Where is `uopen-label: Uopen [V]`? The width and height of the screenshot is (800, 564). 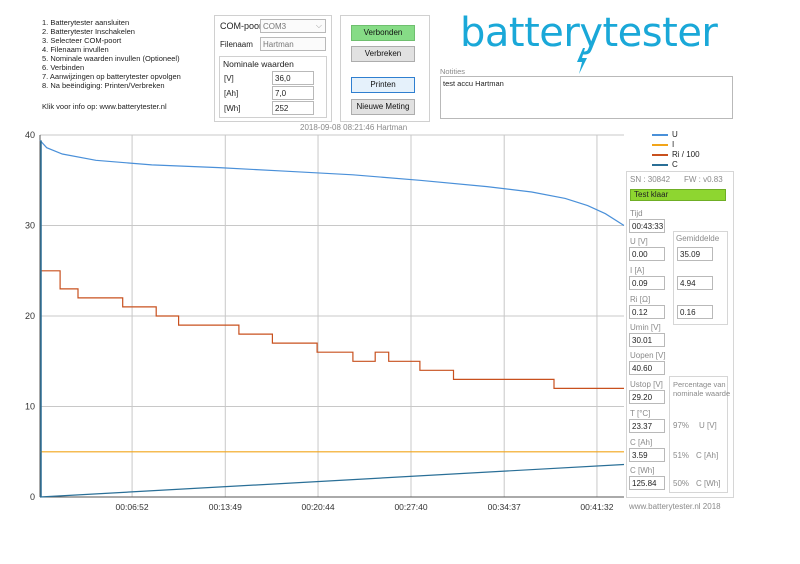
uopen-label: Uopen [V] is located at coordinates (648, 355).